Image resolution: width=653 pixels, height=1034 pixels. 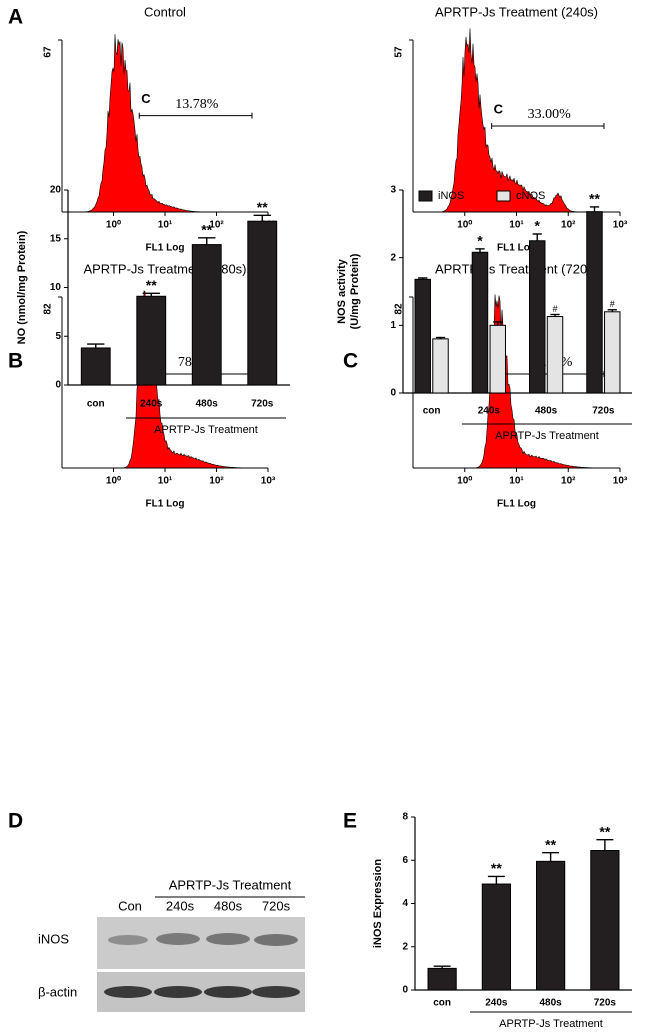 I want to click on panel-label: E, so click(x=350, y=821).